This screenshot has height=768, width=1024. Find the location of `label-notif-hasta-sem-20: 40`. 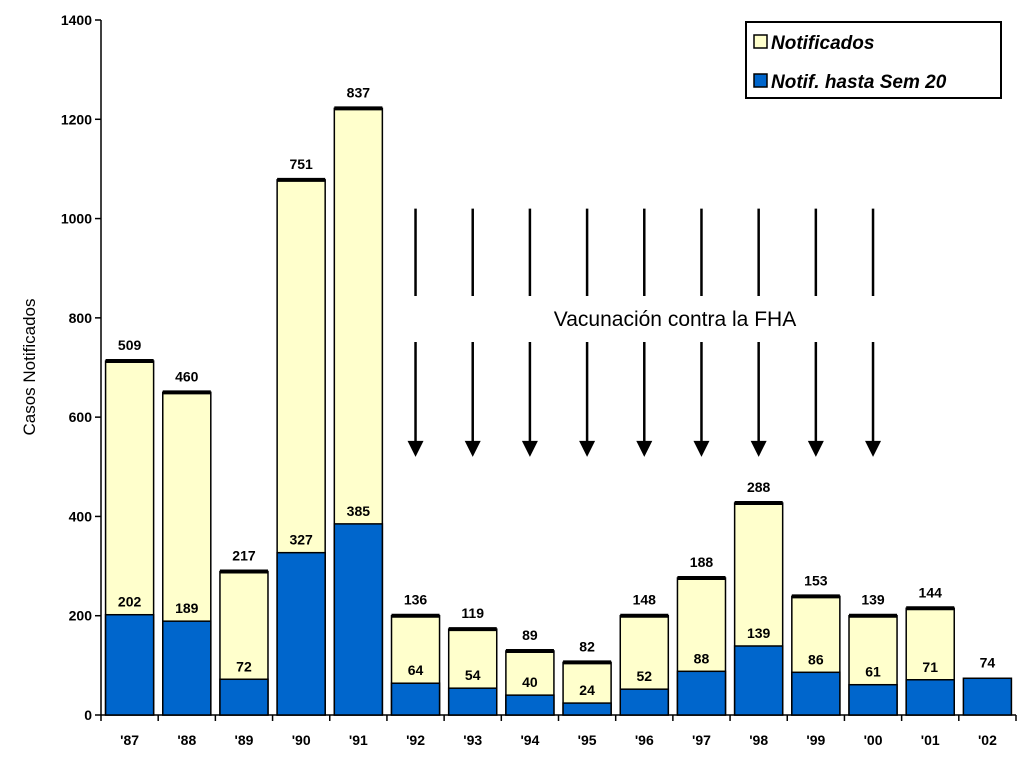

label-notif-hasta-sem-20: 40 is located at coordinates (530, 682).